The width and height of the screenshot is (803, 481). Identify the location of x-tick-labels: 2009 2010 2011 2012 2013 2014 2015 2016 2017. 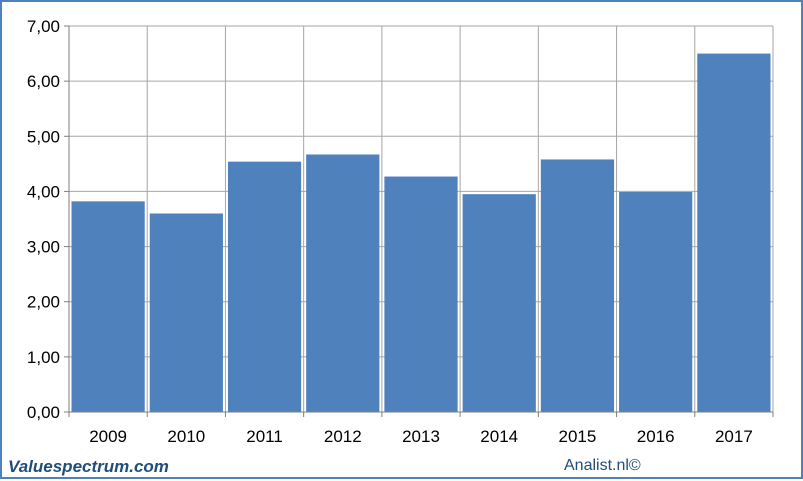
(421, 436).